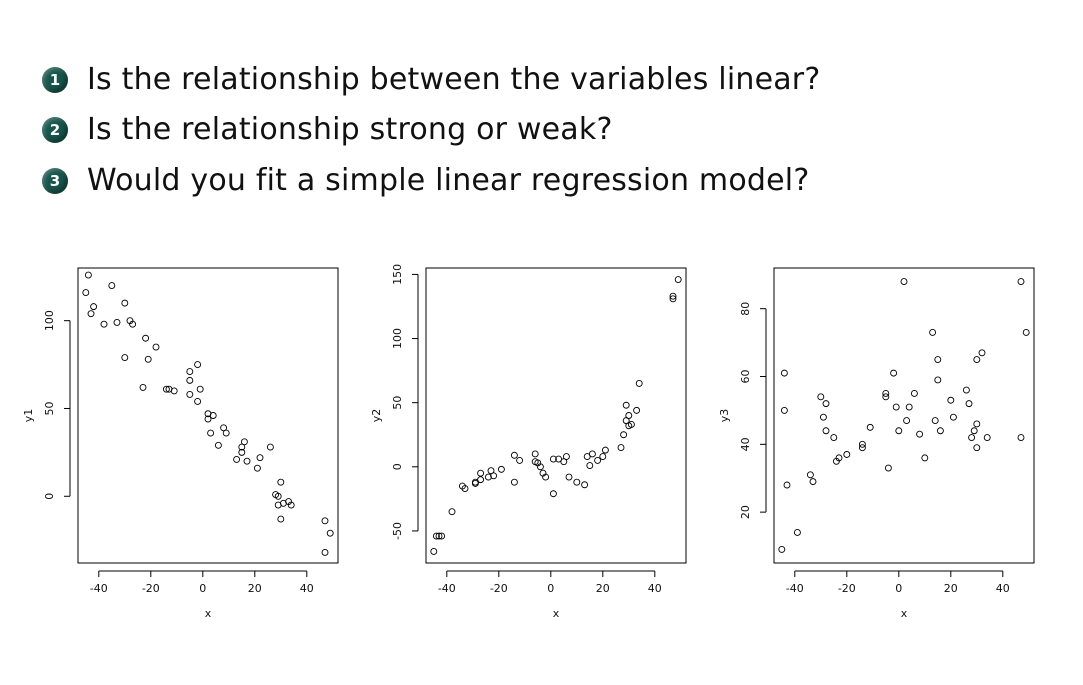 The image size is (1083, 685). What do you see at coordinates (745, 377) in the screenshot?
I see `y-tick-label: 60` at bounding box center [745, 377].